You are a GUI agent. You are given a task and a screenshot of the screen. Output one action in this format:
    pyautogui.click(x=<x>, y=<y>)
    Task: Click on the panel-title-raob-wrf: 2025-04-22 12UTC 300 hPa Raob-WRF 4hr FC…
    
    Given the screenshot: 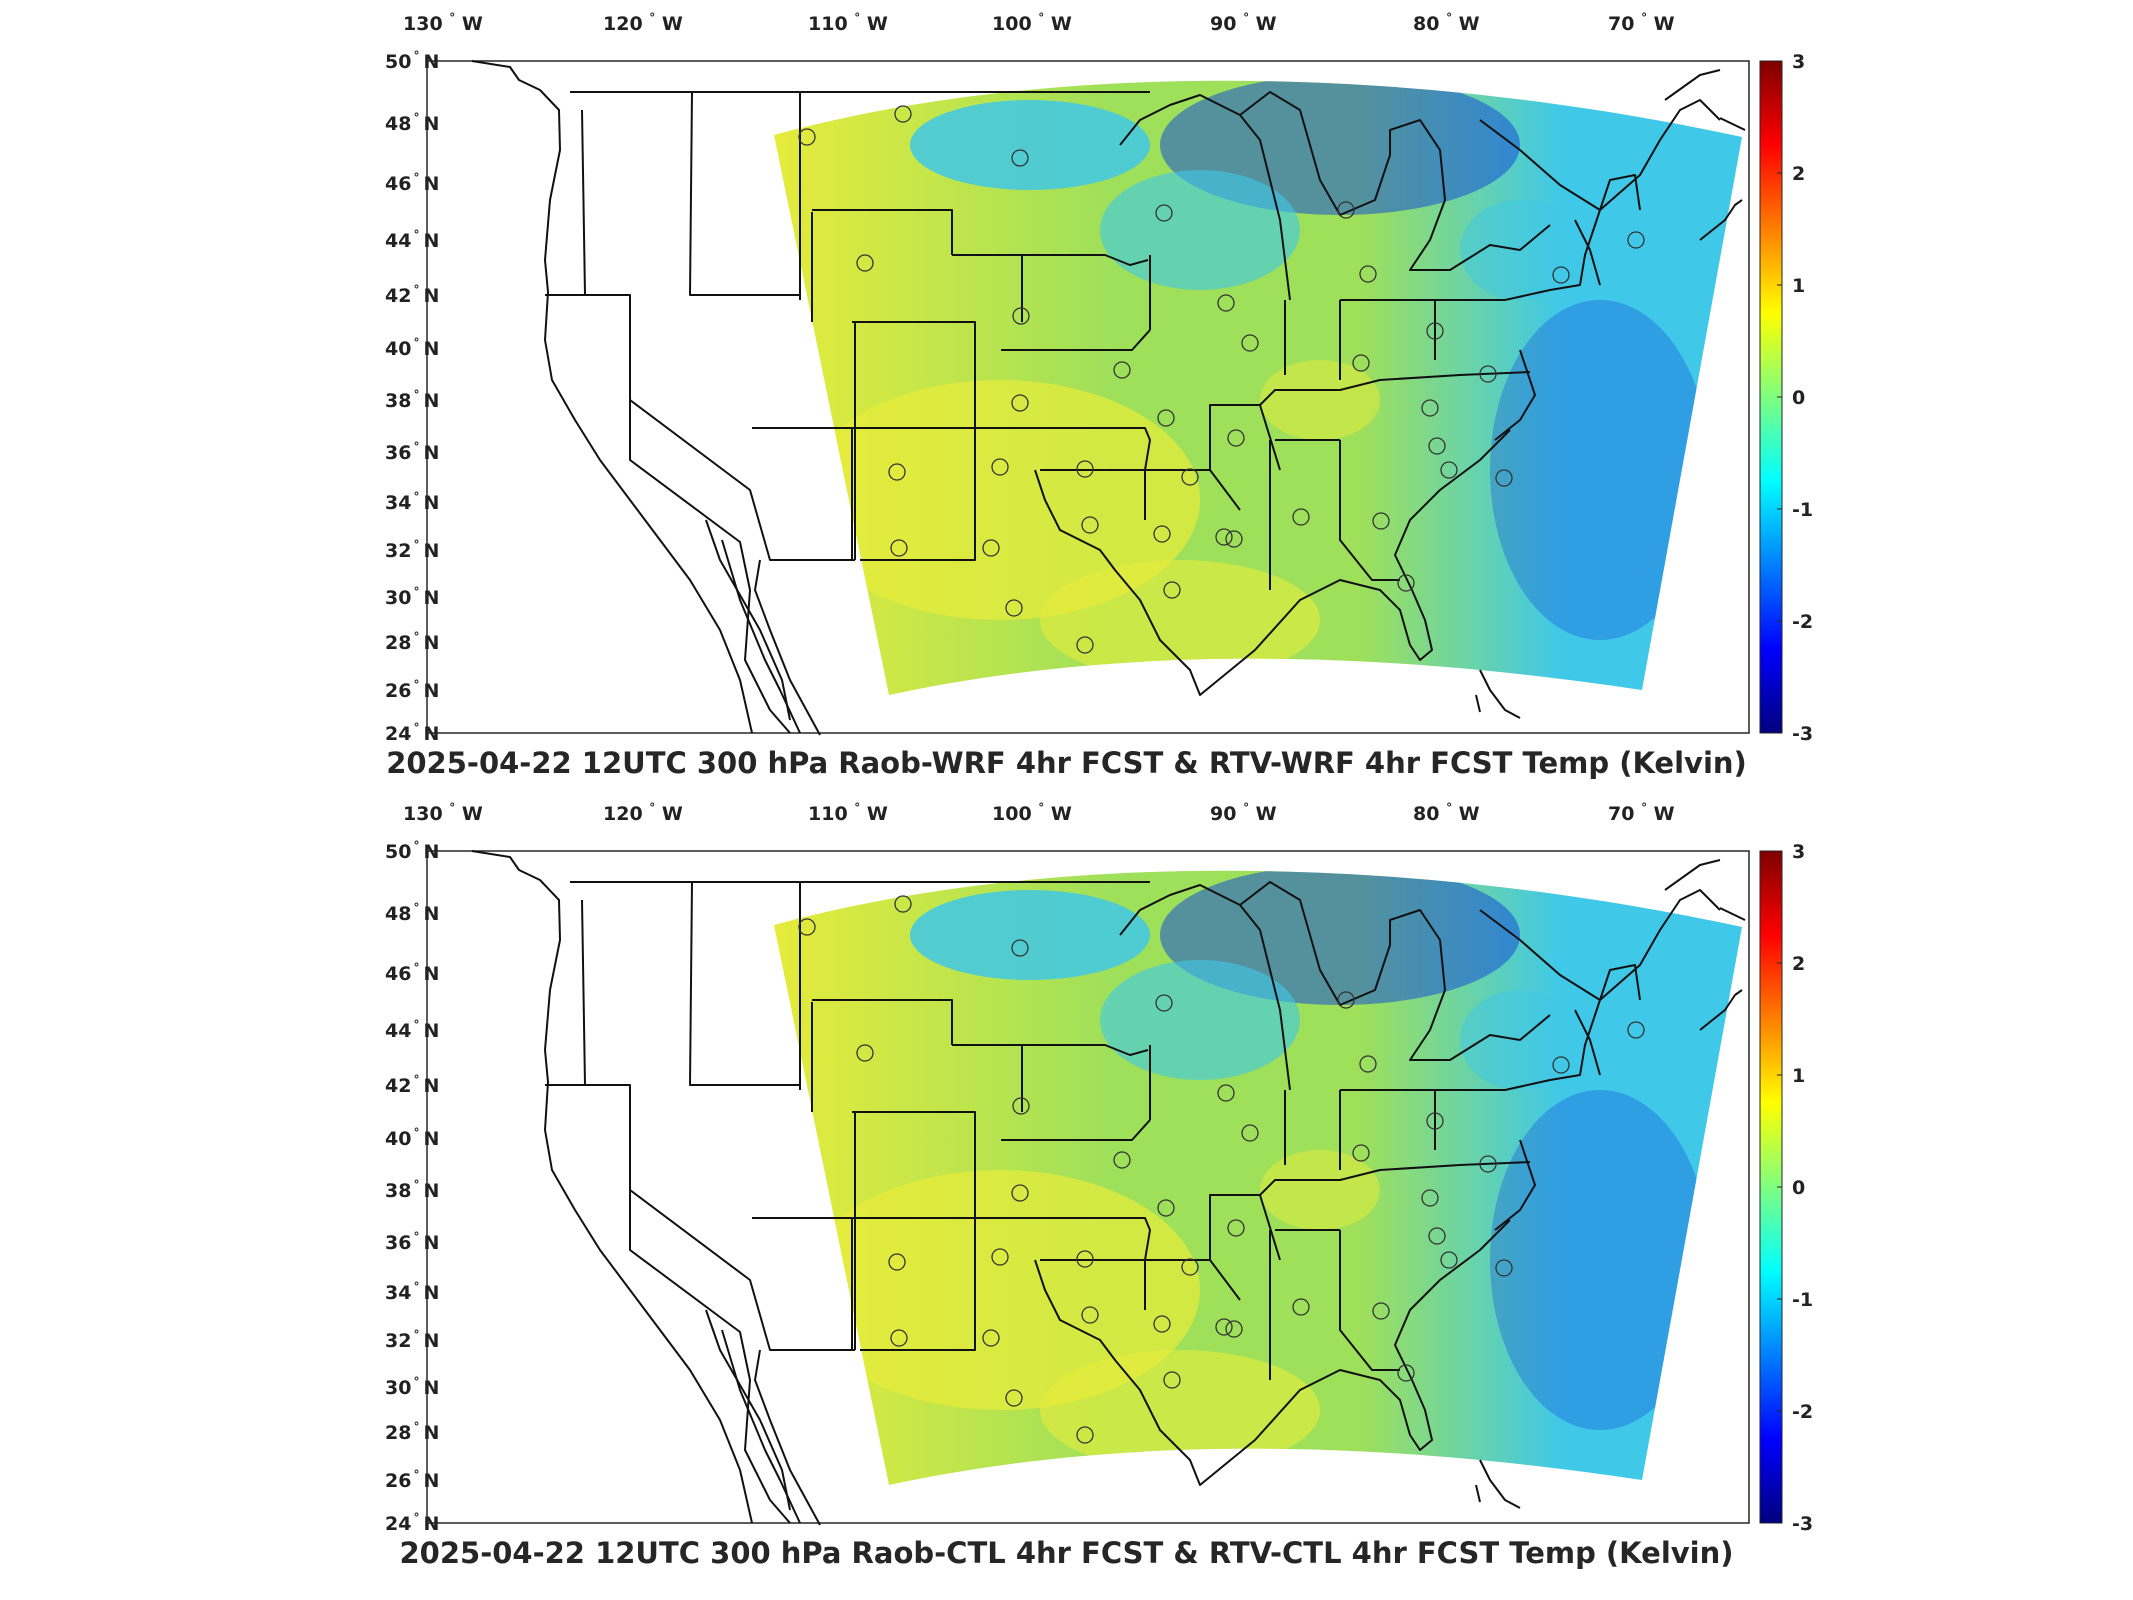 What is the action you would take?
    pyautogui.click(x=1066, y=763)
    